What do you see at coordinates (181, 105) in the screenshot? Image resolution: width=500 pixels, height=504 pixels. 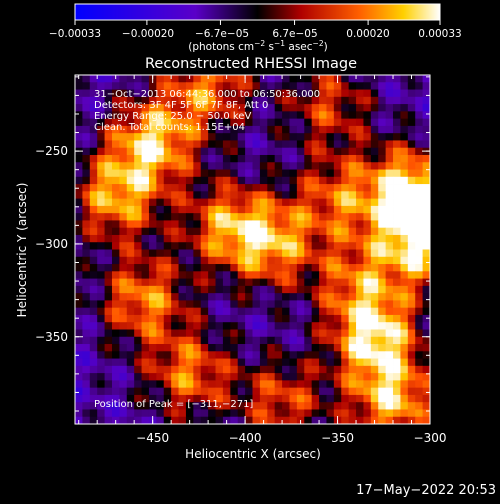 I see `annotation-detectors: Detectors: 3F 4F 5F 6F 7F 8F, Att 0` at bounding box center [181, 105].